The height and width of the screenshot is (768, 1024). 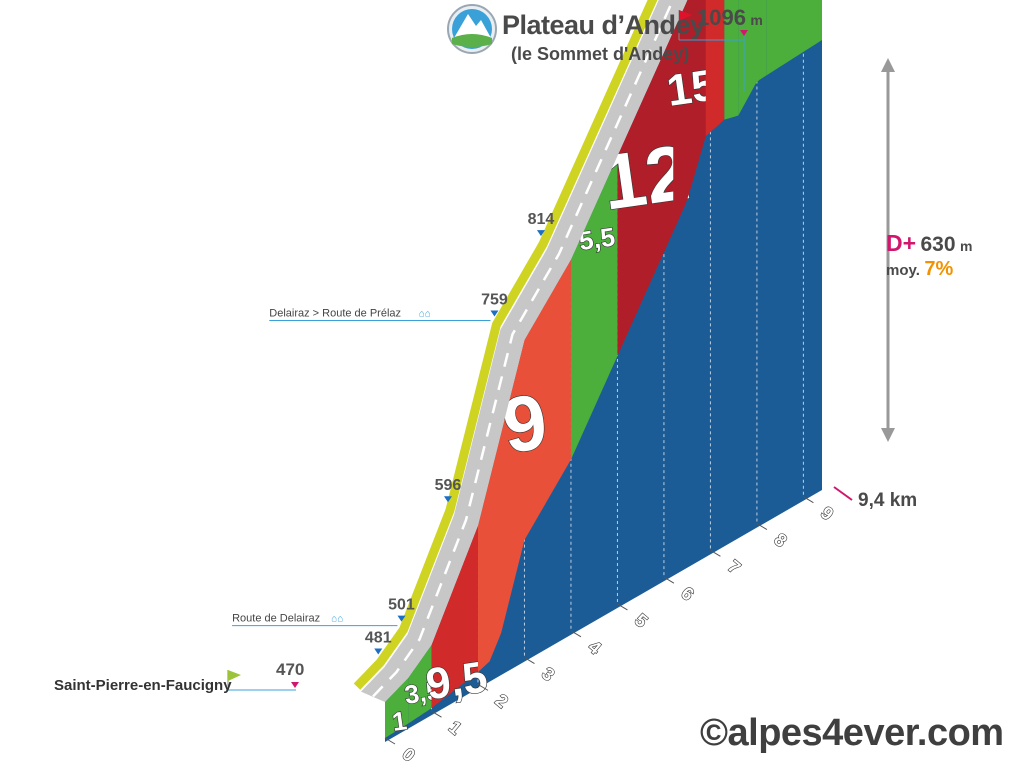 What do you see at coordinates (756, 20) in the screenshot?
I see `summit-altitude-unit: m` at bounding box center [756, 20].